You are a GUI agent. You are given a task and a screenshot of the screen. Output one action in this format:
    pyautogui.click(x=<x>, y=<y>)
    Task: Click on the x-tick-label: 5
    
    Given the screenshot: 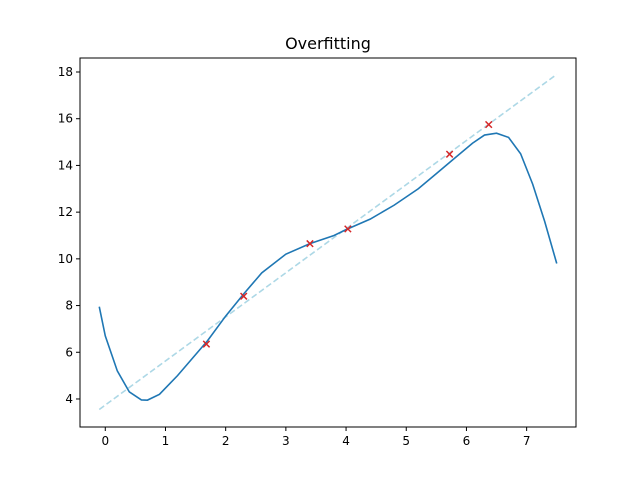 What is the action you would take?
    pyautogui.click(x=406, y=441)
    